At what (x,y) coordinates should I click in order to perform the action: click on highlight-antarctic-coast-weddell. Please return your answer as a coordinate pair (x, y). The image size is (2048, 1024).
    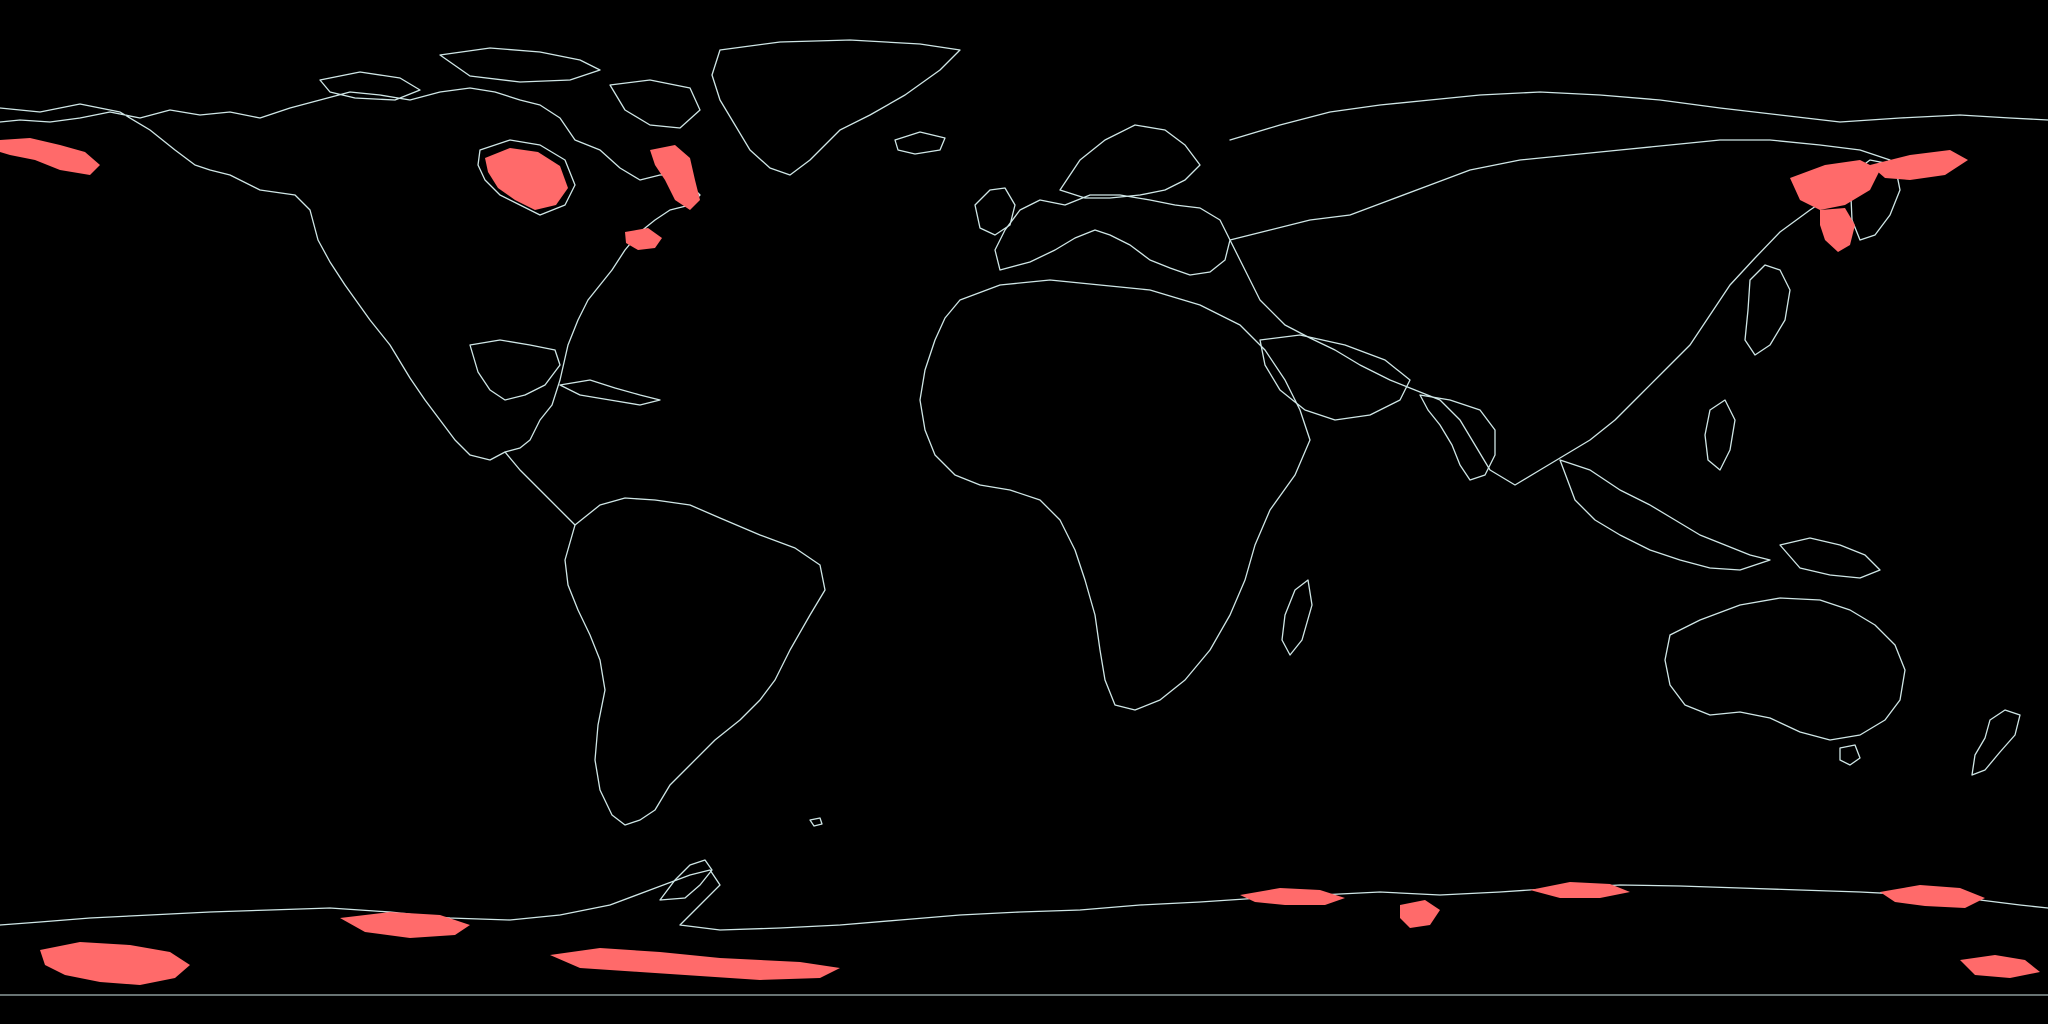
    Looking at the image, I should click on (695, 964).